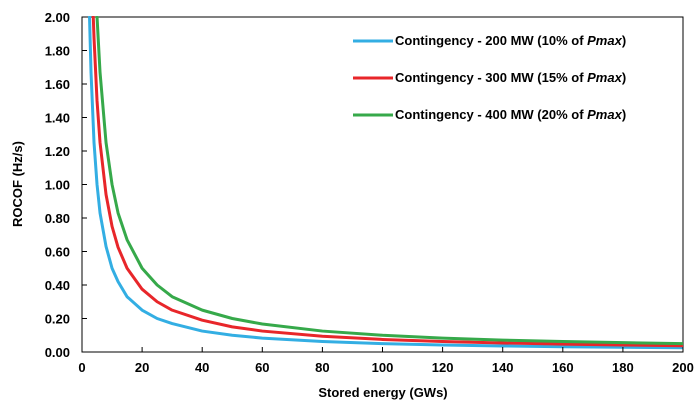 Image resolution: width=694 pixels, height=405 pixels. I want to click on legend-label: Contingency - 300 MW (15% of Pmax), so click(510, 77).